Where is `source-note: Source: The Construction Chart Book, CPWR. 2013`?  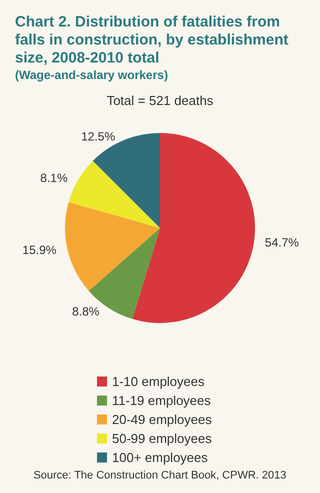 source-note: Source: The Construction Chart Book, CPWR. 2013 is located at coordinates (159, 476).